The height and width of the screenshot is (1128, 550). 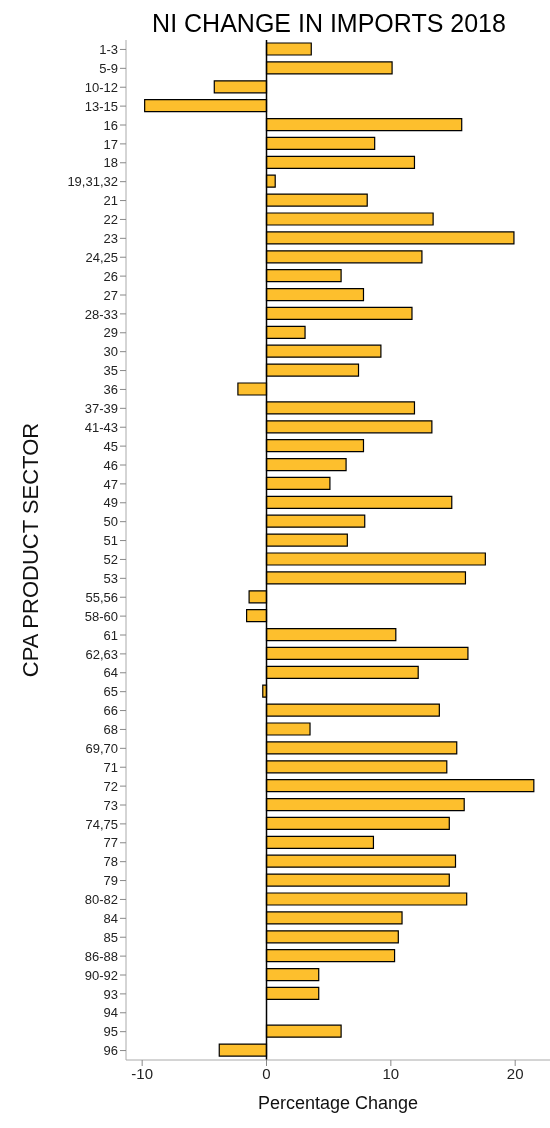 I want to click on y-tick-label: 93, so click(x=110, y=994).